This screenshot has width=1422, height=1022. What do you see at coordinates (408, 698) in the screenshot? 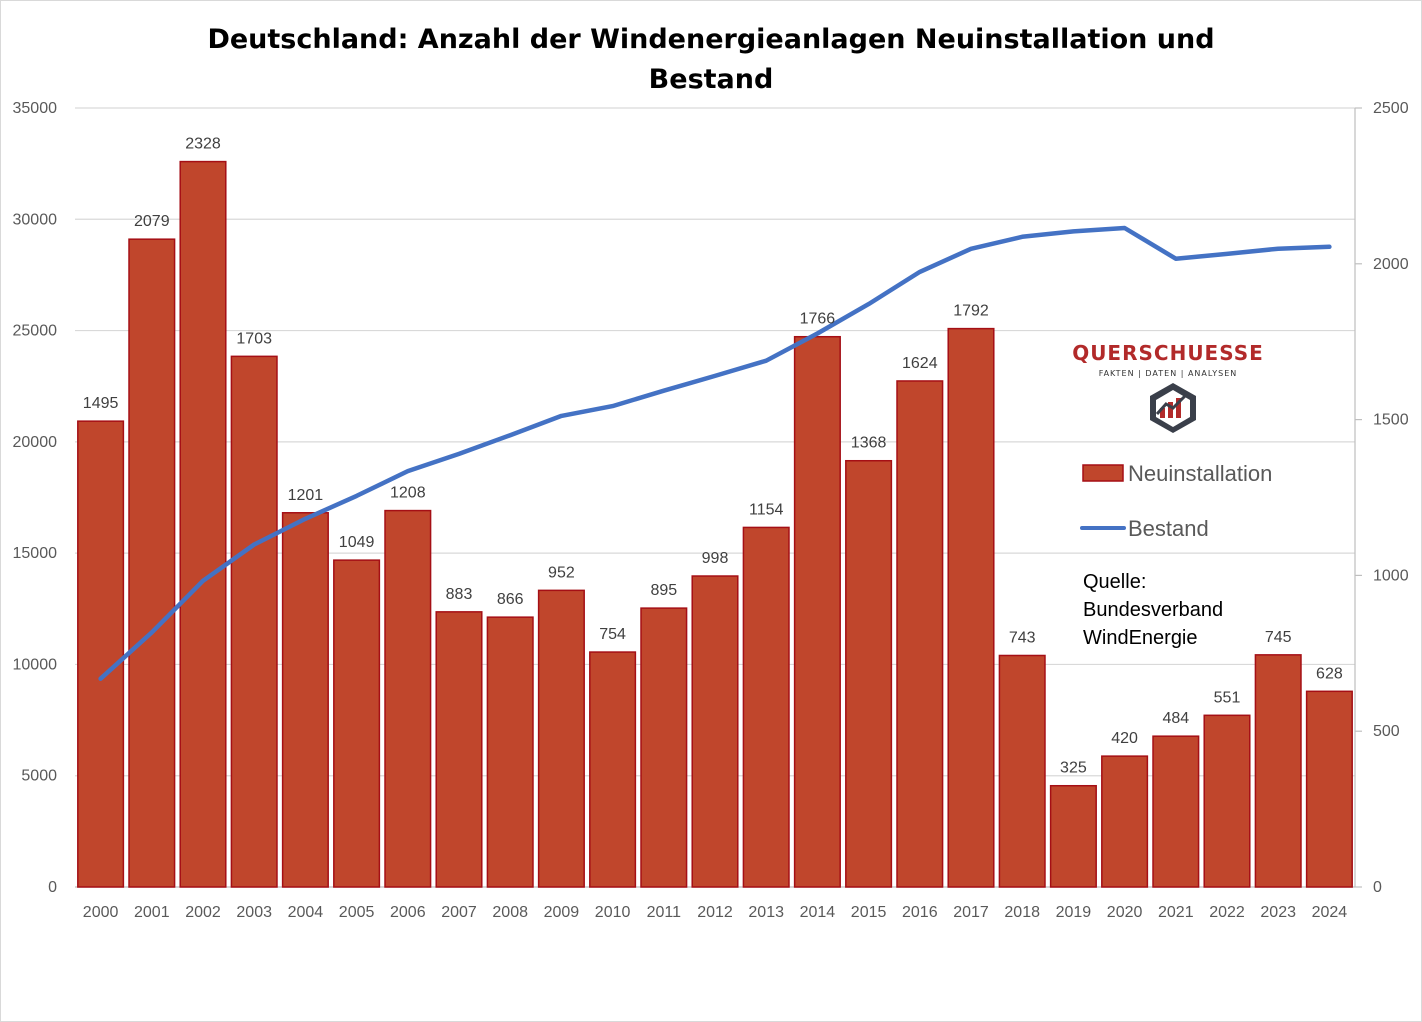
I see `bar-2006` at bounding box center [408, 698].